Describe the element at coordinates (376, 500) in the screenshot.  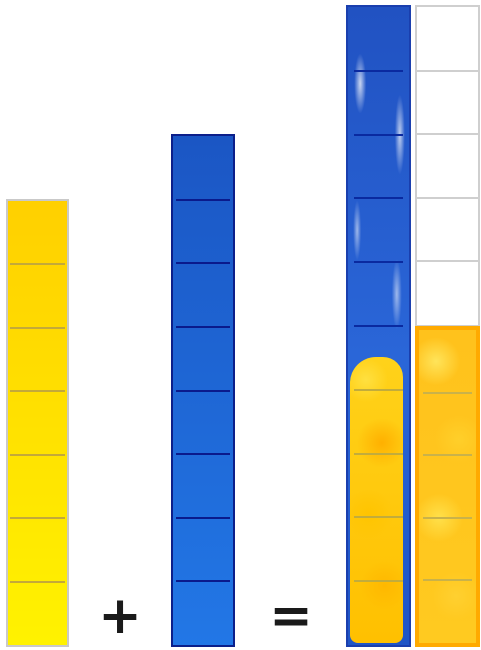
I see `mixed-yellow-portion` at that location.